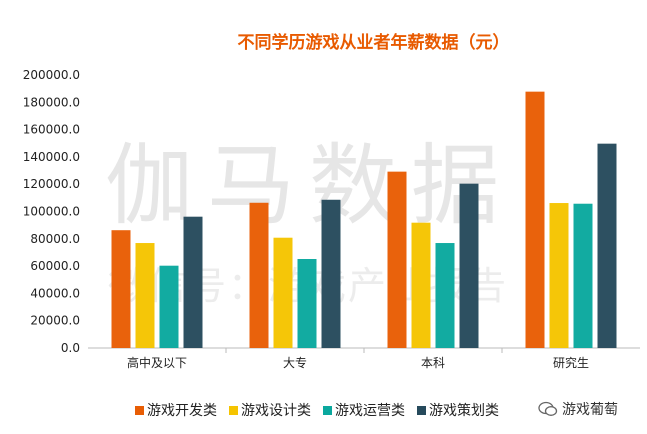 The width and height of the screenshot is (647, 434). Describe the element at coordinates (548, 408) in the screenshot. I see `wechat-icon` at that location.